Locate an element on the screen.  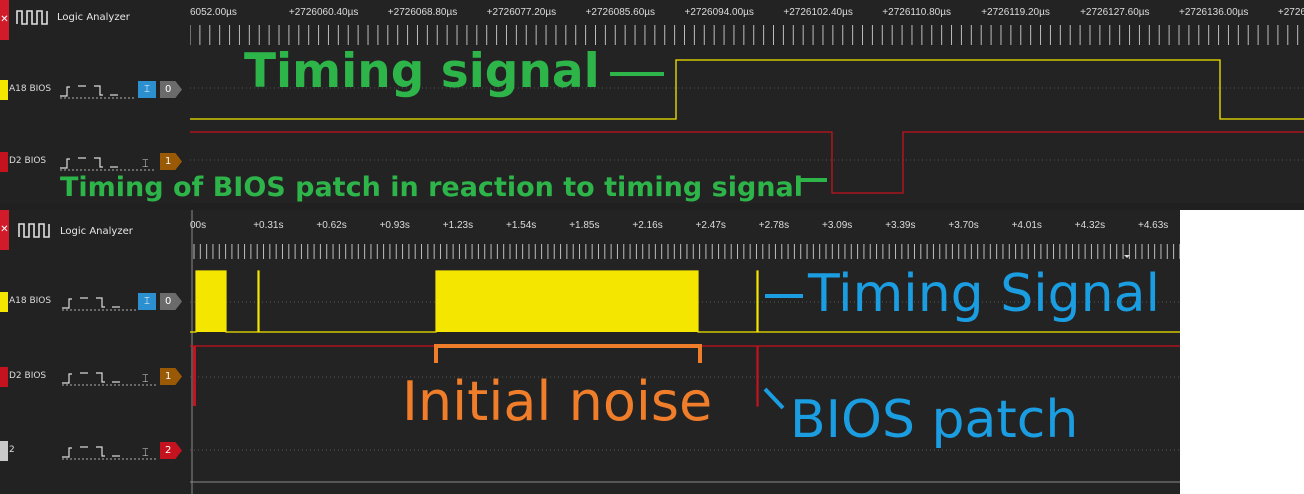
ruler-tick-label: +0.93s is located at coordinates (395, 225).